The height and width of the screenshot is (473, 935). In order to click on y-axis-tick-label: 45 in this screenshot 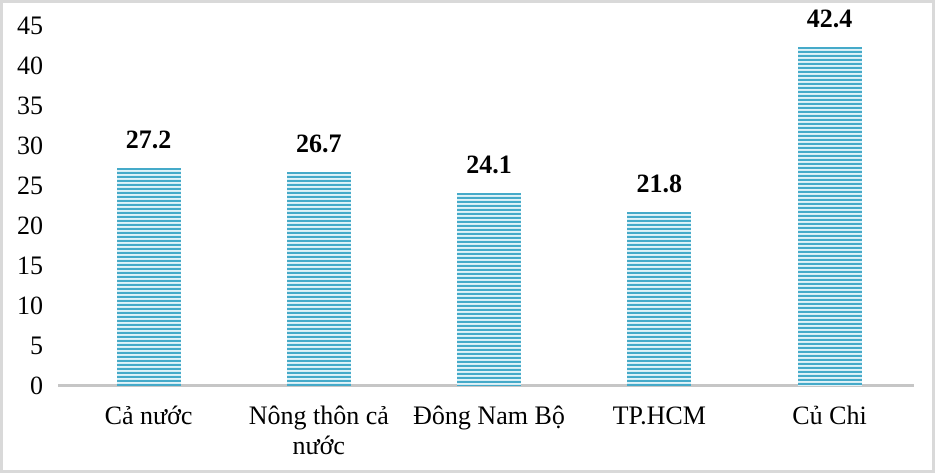, I will do `click(30, 25)`.